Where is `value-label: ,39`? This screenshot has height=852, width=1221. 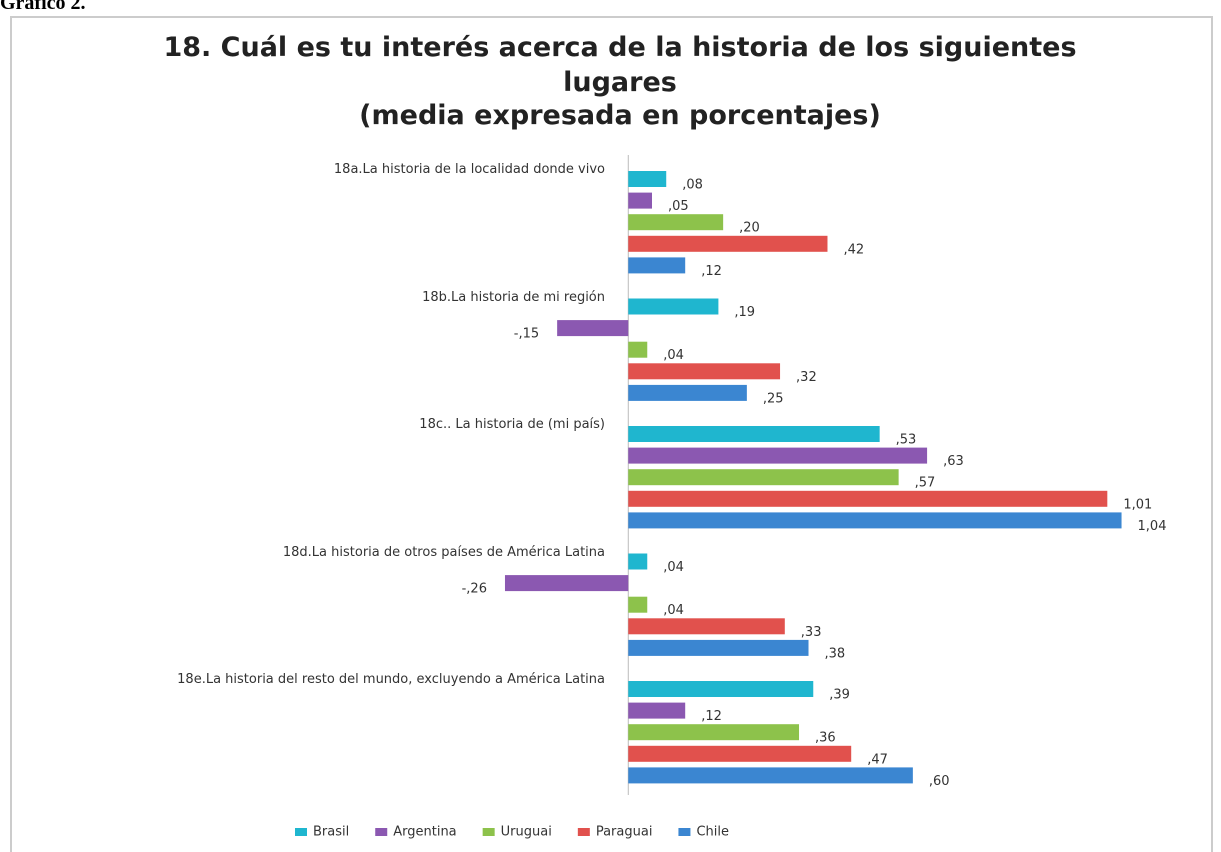
value-label: ,39 is located at coordinates (839, 695).